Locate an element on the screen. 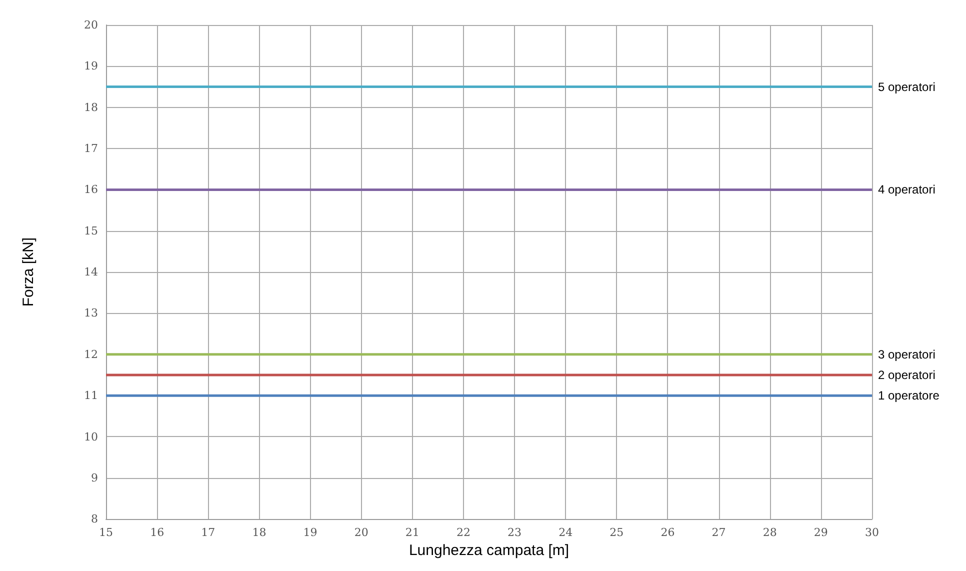 The width and height of the screenshot is (966, 571). series-label: 4 operatori is located at coordinates (907, 189).